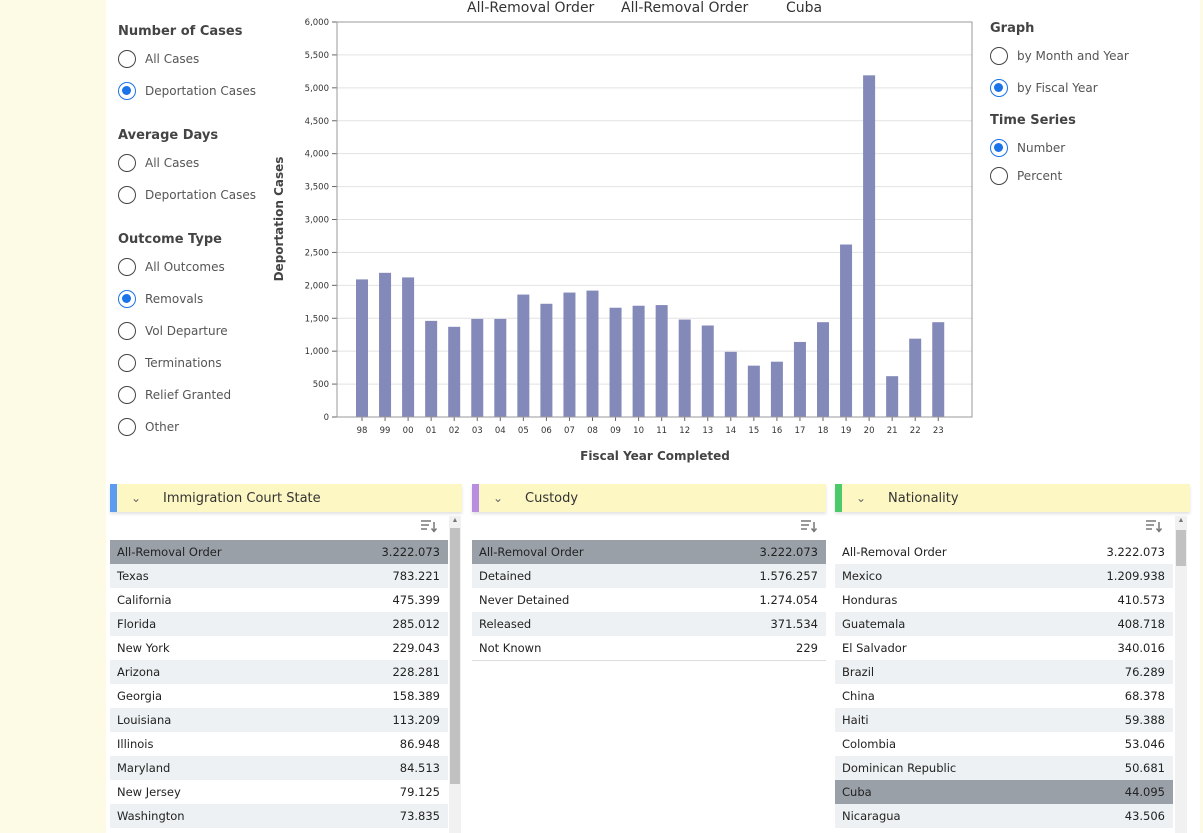  What do you see at coordinates (1004, 648) in the screenshot?
I see `table-row: El Salvador 340.016` at bounding box center [1004, 648].